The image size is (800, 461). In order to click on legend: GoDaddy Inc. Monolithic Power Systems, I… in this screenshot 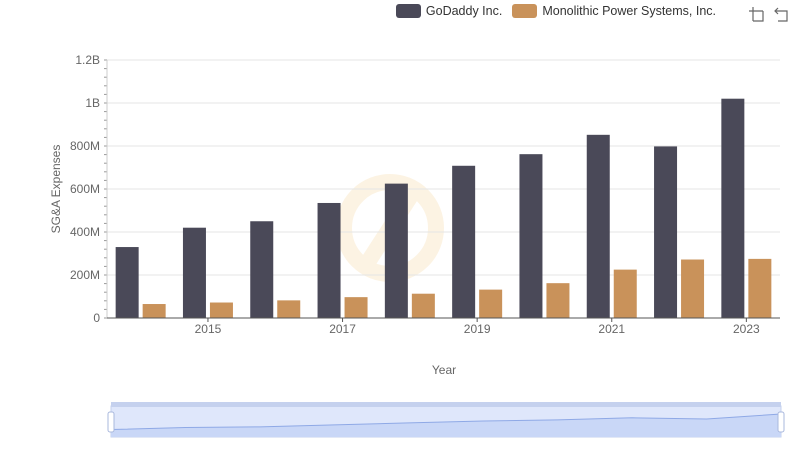, I will do `click(555, 11)`.